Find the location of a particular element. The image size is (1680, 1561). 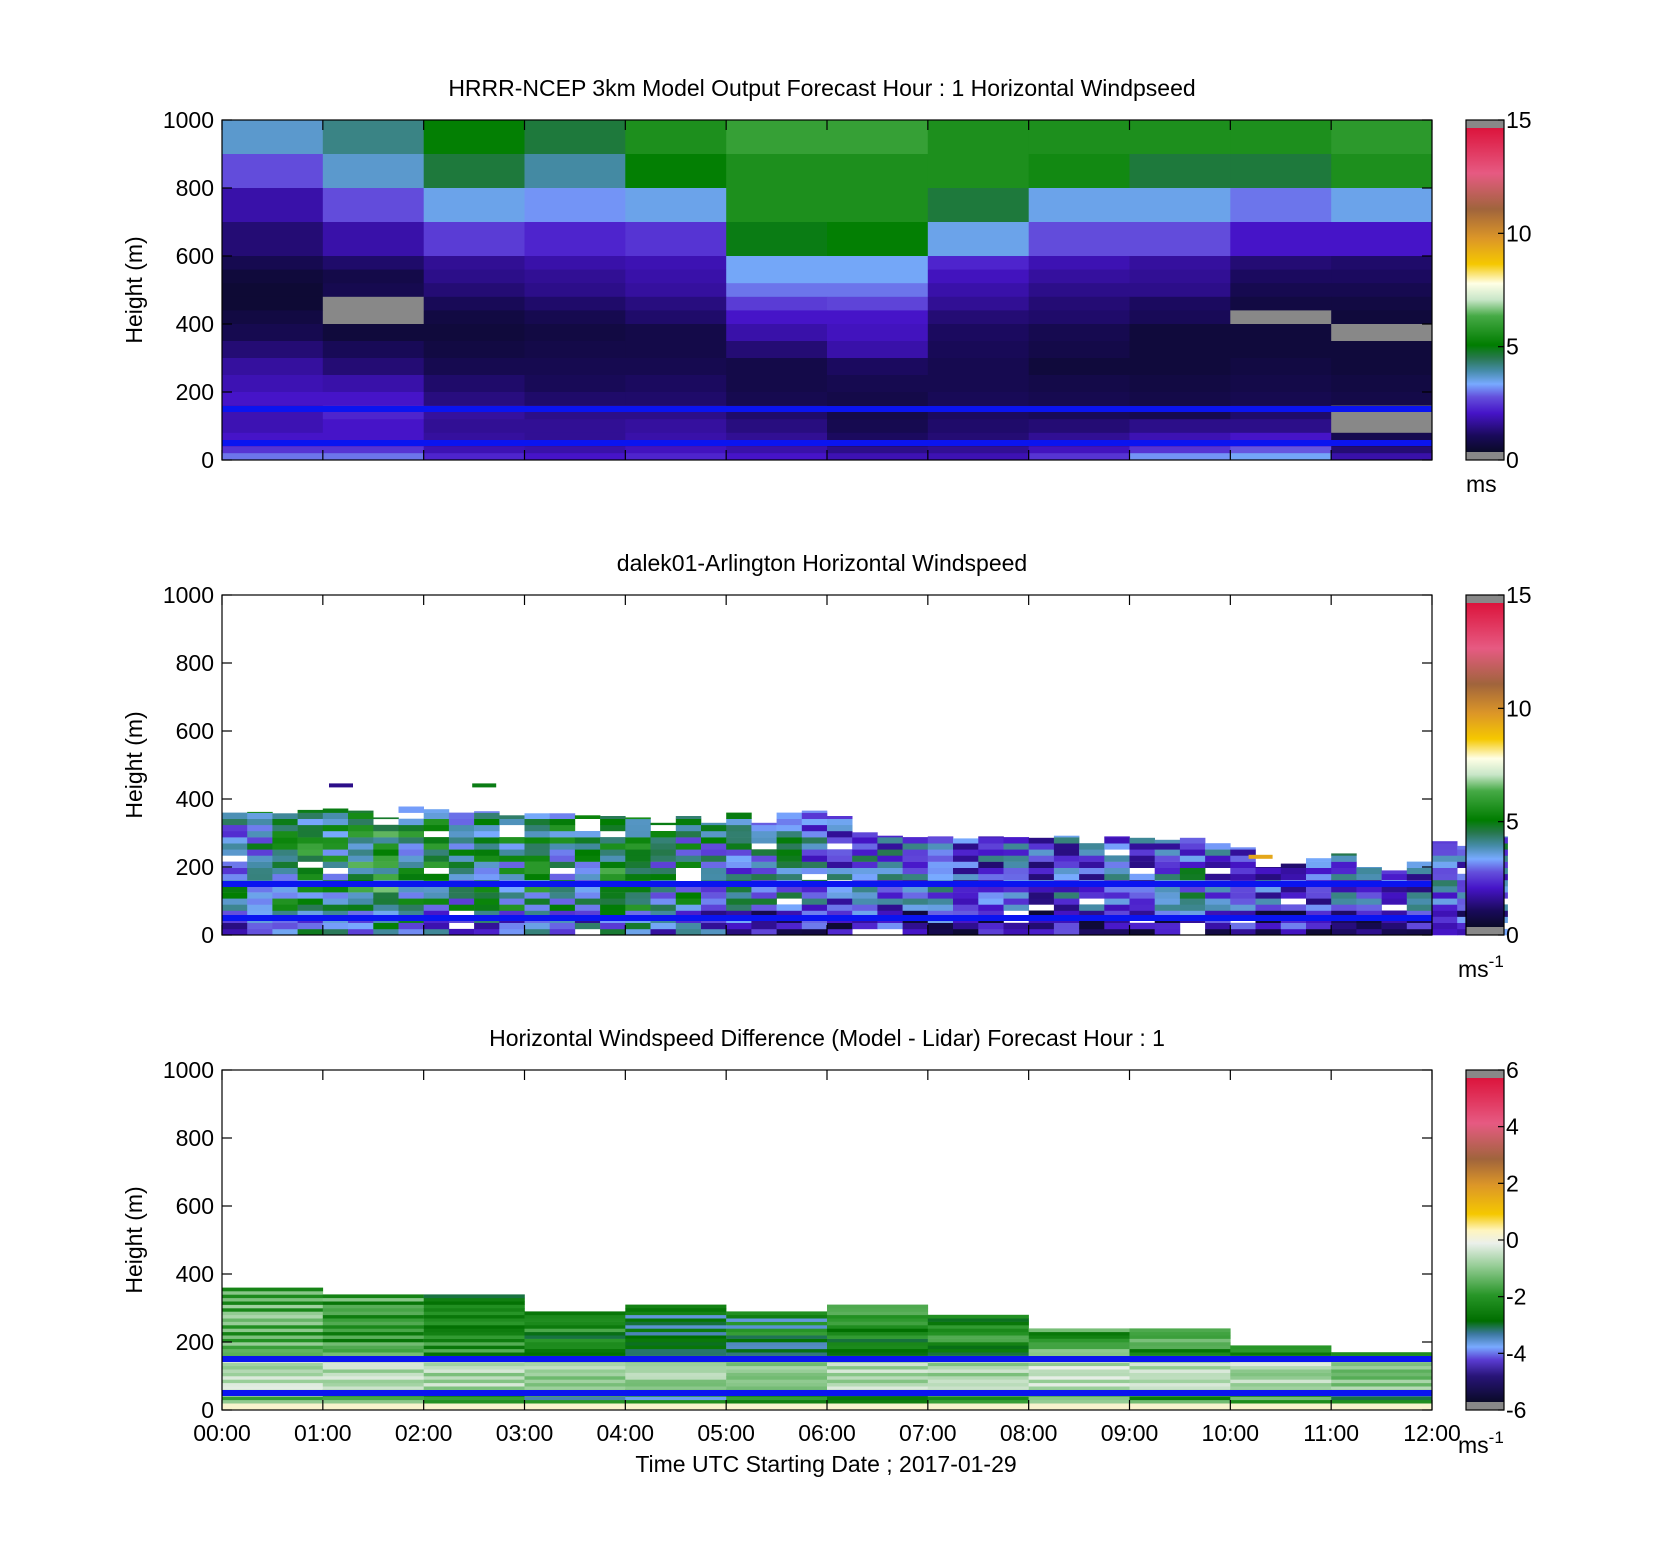

x-tick-label: 12:00 is located at coordinates (1432, 1433).